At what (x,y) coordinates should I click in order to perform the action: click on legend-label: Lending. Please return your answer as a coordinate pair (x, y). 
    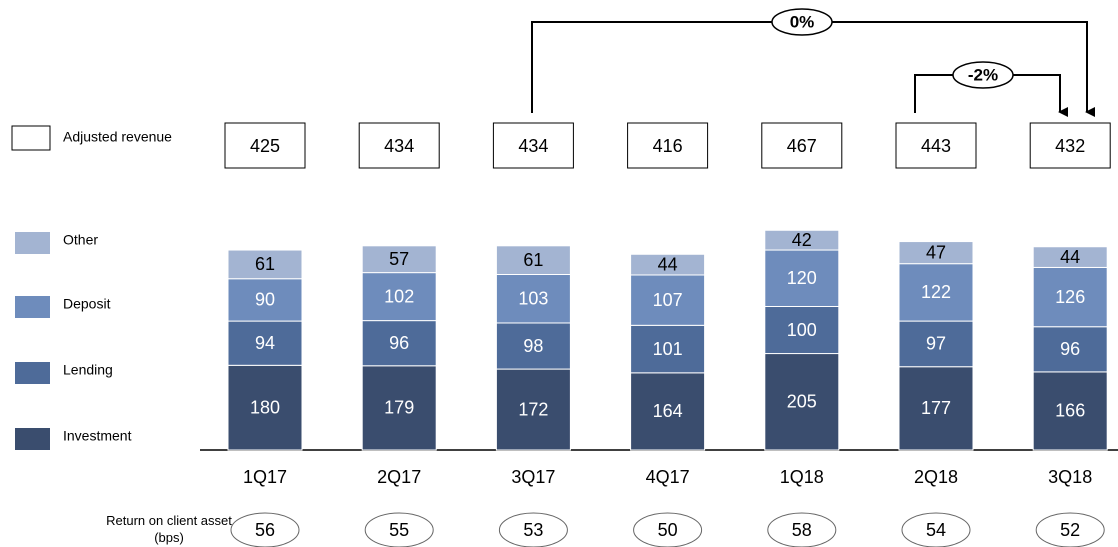
    Looking at the image, I should click on (88, 370).